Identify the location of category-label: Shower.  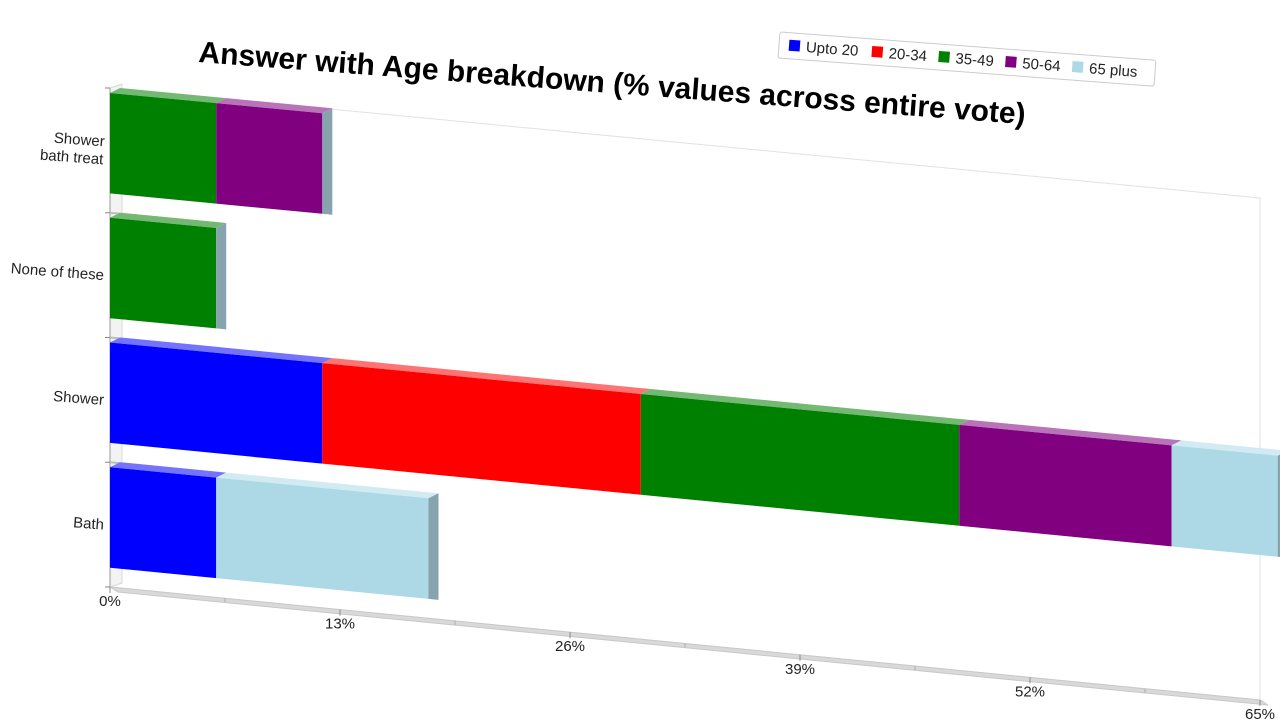
(79, 398).